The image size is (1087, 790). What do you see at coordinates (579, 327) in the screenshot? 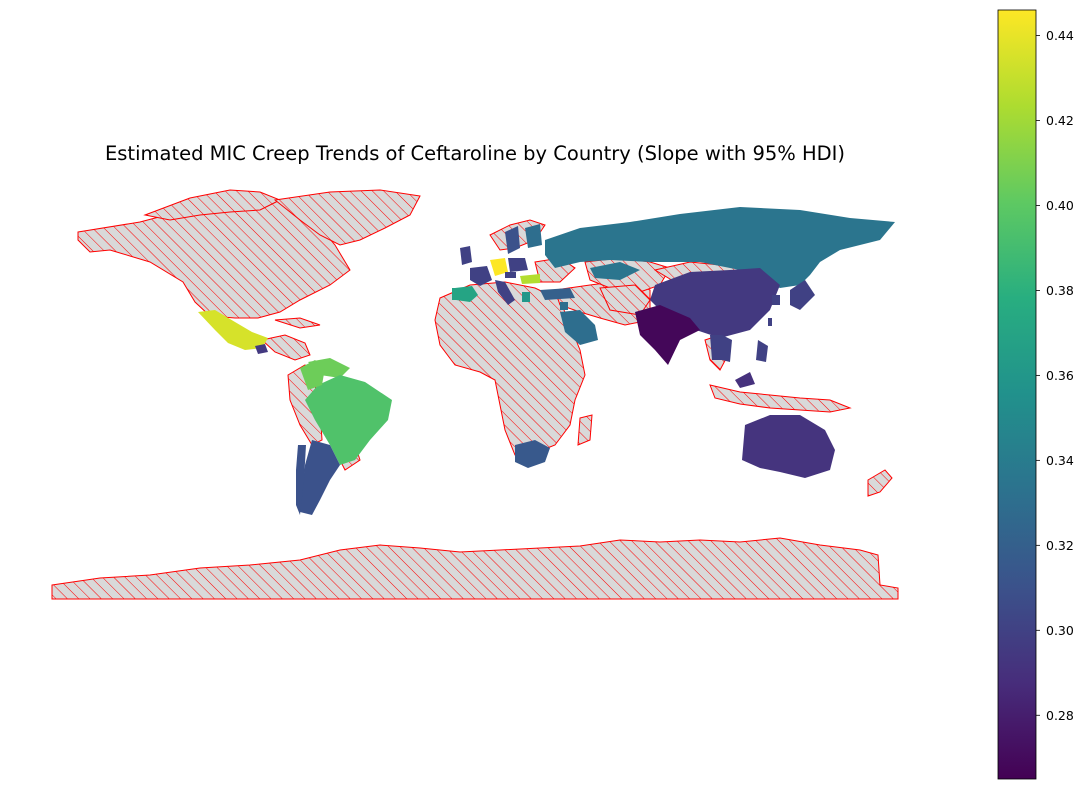
I see `country-saudi-arabia` at bounding box center [579, 327].